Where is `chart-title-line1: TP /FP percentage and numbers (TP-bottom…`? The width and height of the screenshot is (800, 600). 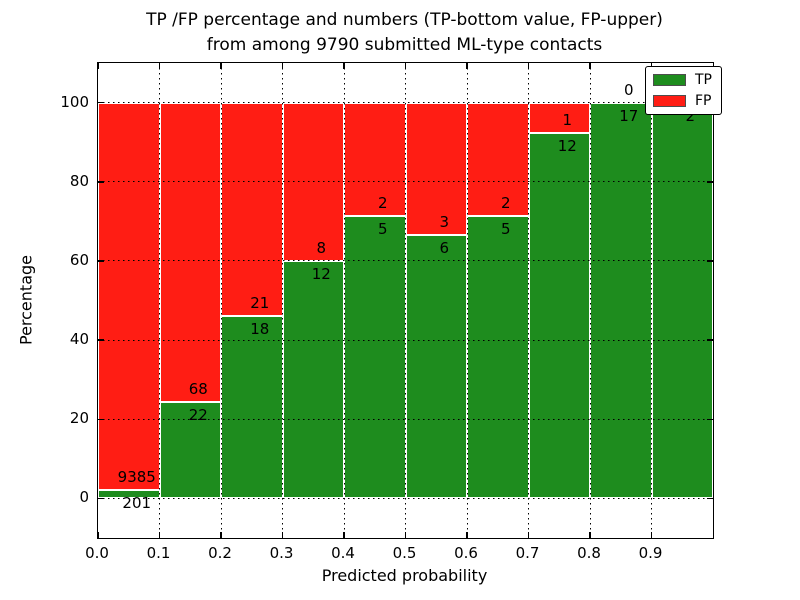
chart-title-line1: TP /FP percentage and numbers (TP-bottom… is located at coordinates (404, 20).